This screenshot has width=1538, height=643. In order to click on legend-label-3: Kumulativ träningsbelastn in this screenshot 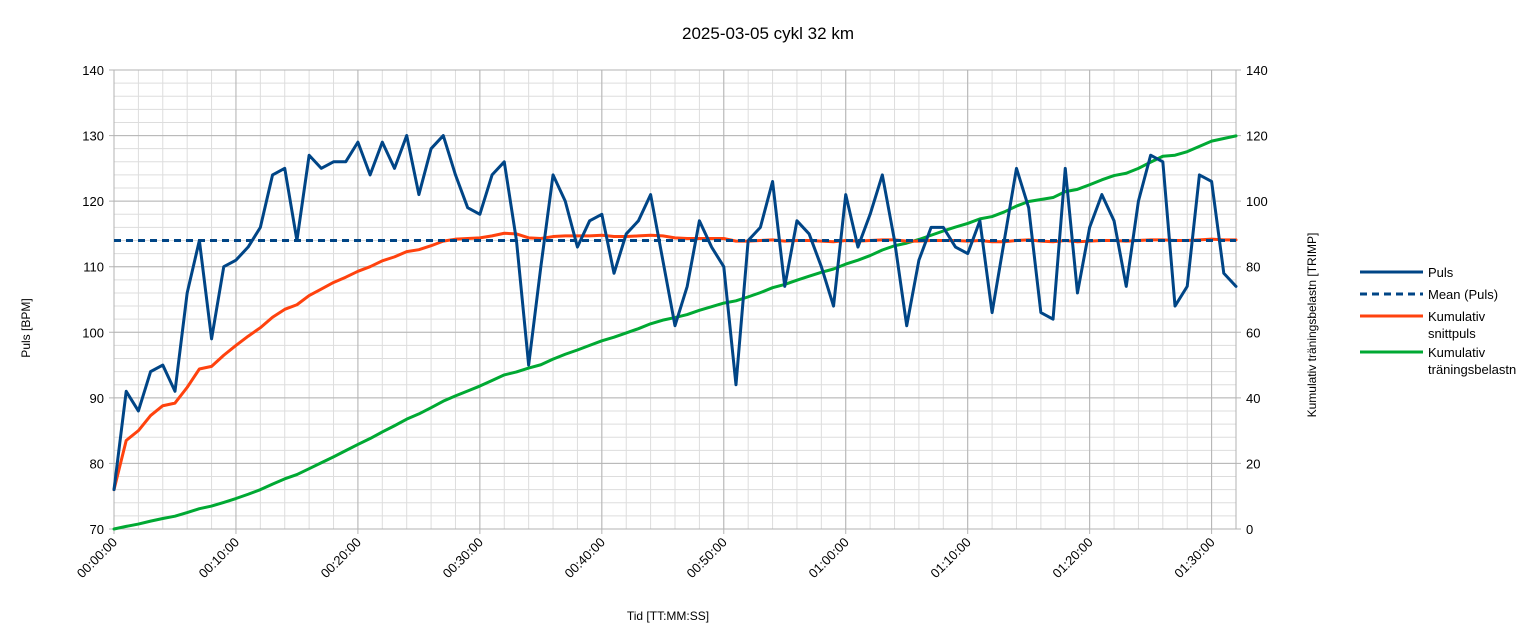, I will do `click(1472, 361)`.